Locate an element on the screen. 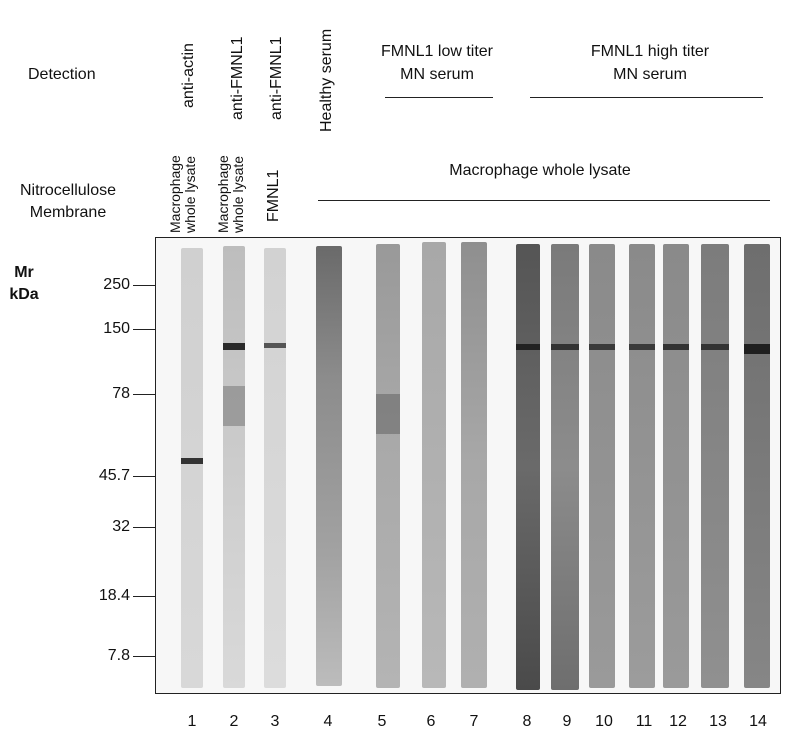 The height and width of the screenshot is (737, 790). lane-number-13: 13 is located at coordinates (718, 721).